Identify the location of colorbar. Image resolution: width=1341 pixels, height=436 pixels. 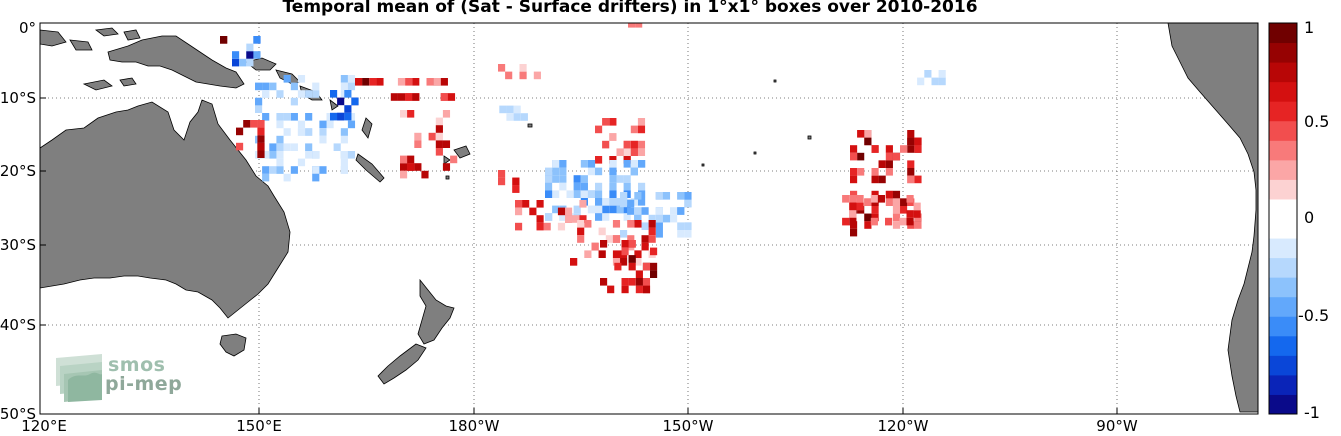
(1283, 219).